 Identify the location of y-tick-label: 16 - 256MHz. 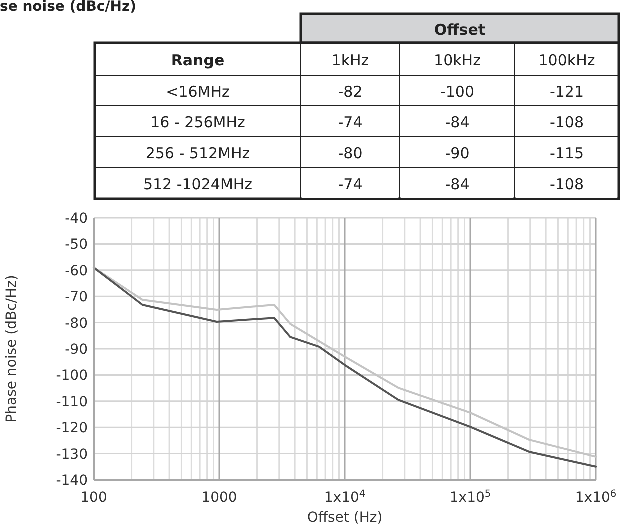
(198, 123).